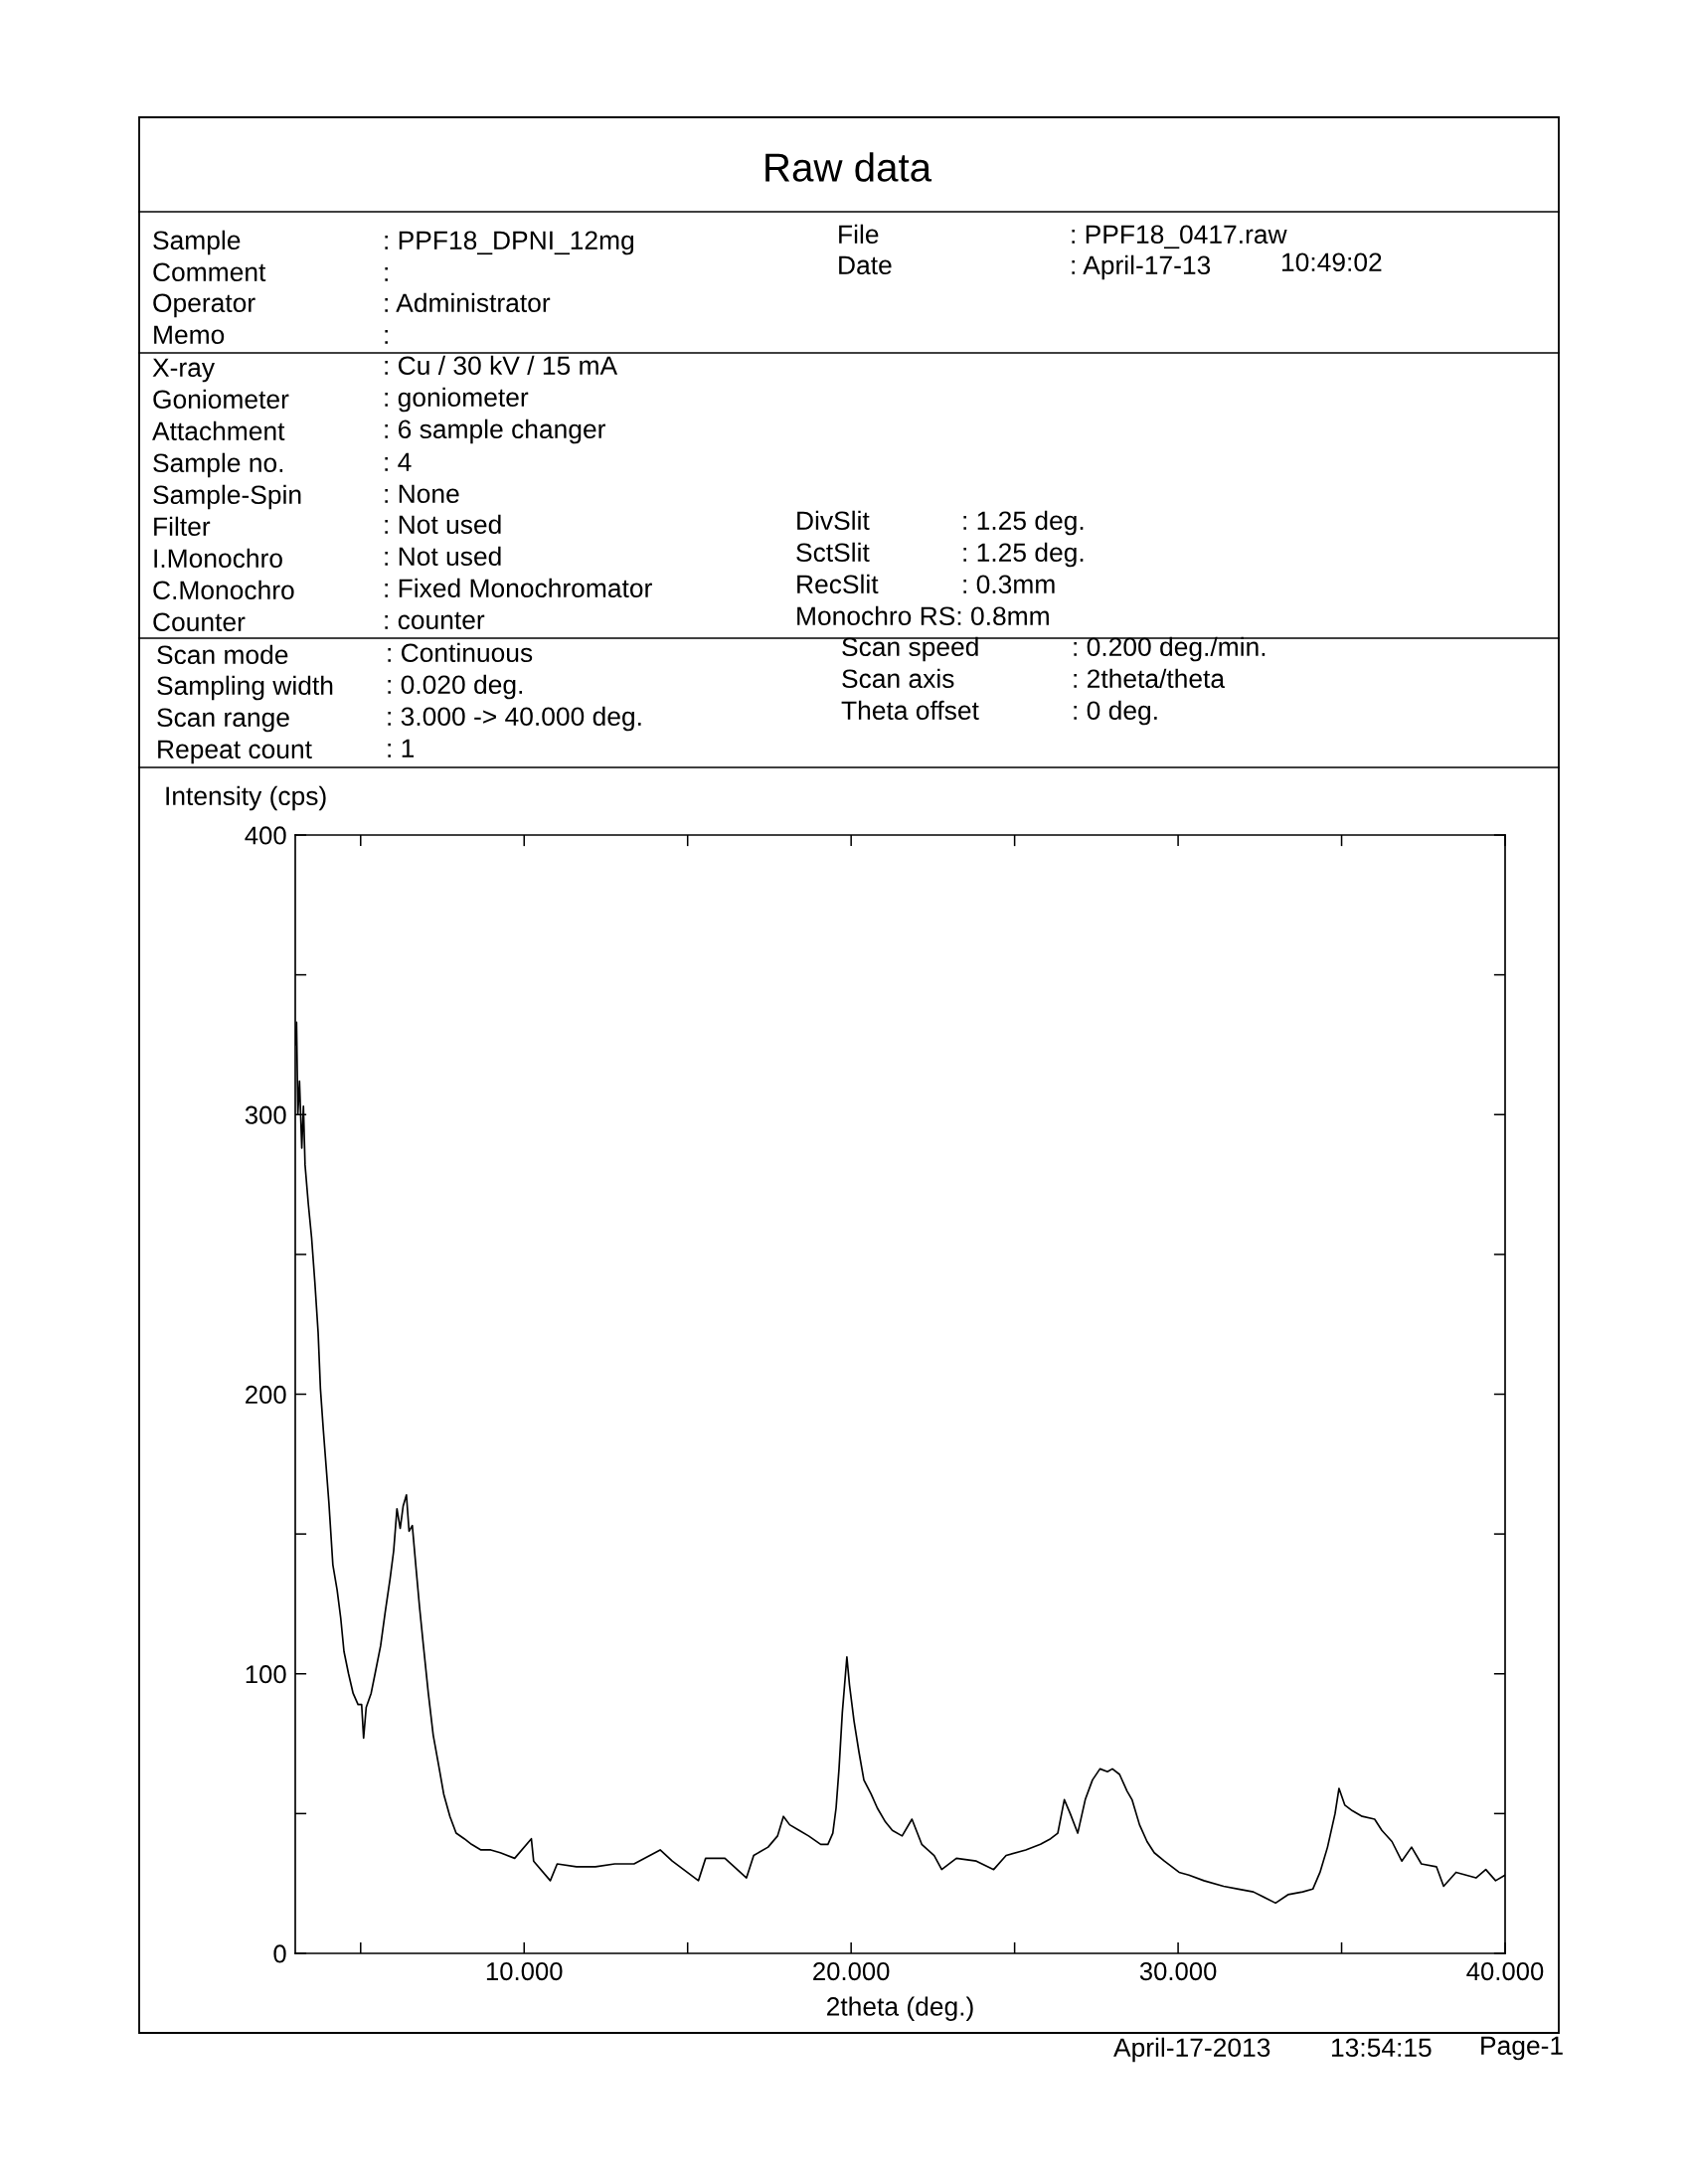  Describe the element at coordinates (218, 558) in the screenshot. I see `text: I.Monochro` at that location.